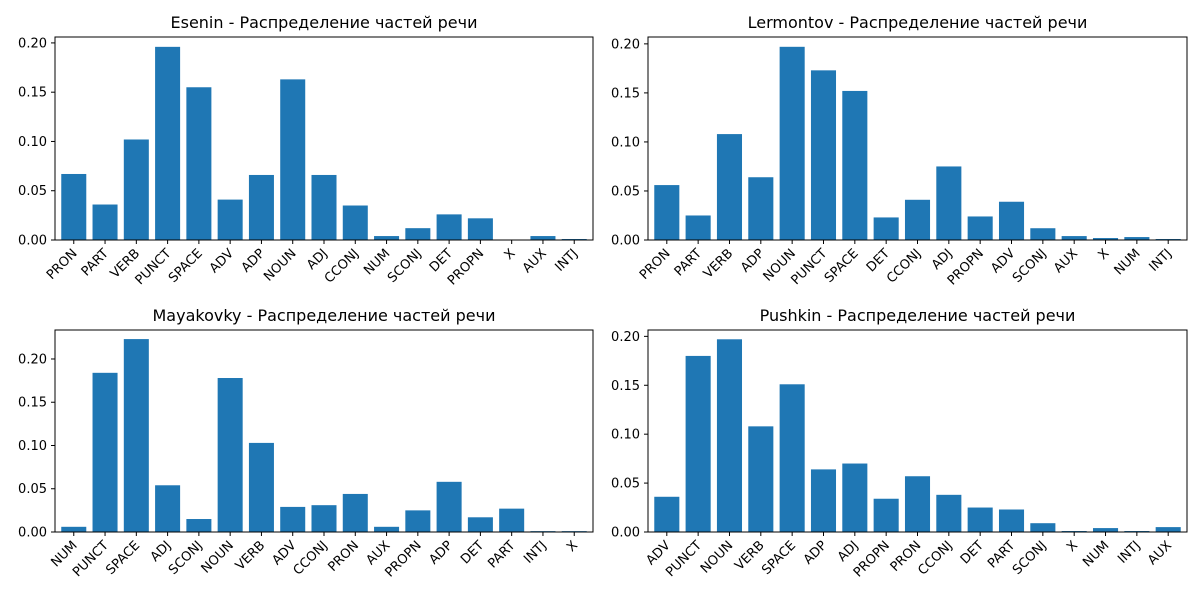  I want to click on chart-title: Lermontov - Распределение частей речи, so click(918, 22).